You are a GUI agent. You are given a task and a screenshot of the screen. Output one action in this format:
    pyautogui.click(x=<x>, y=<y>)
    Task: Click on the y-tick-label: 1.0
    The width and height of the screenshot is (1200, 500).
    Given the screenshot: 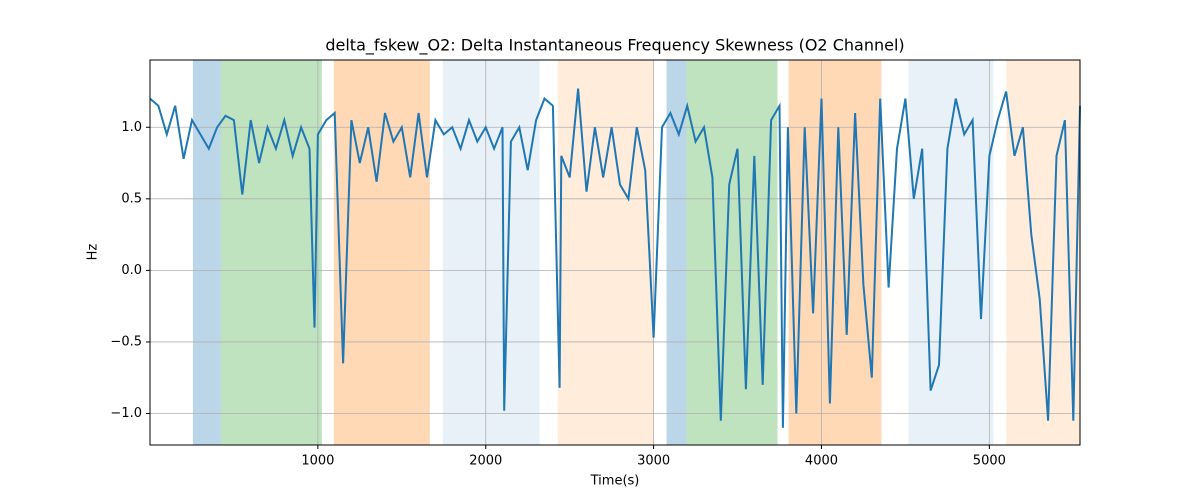 What is the action you would take?
    pyautogui.click(x=131, y=127)
    